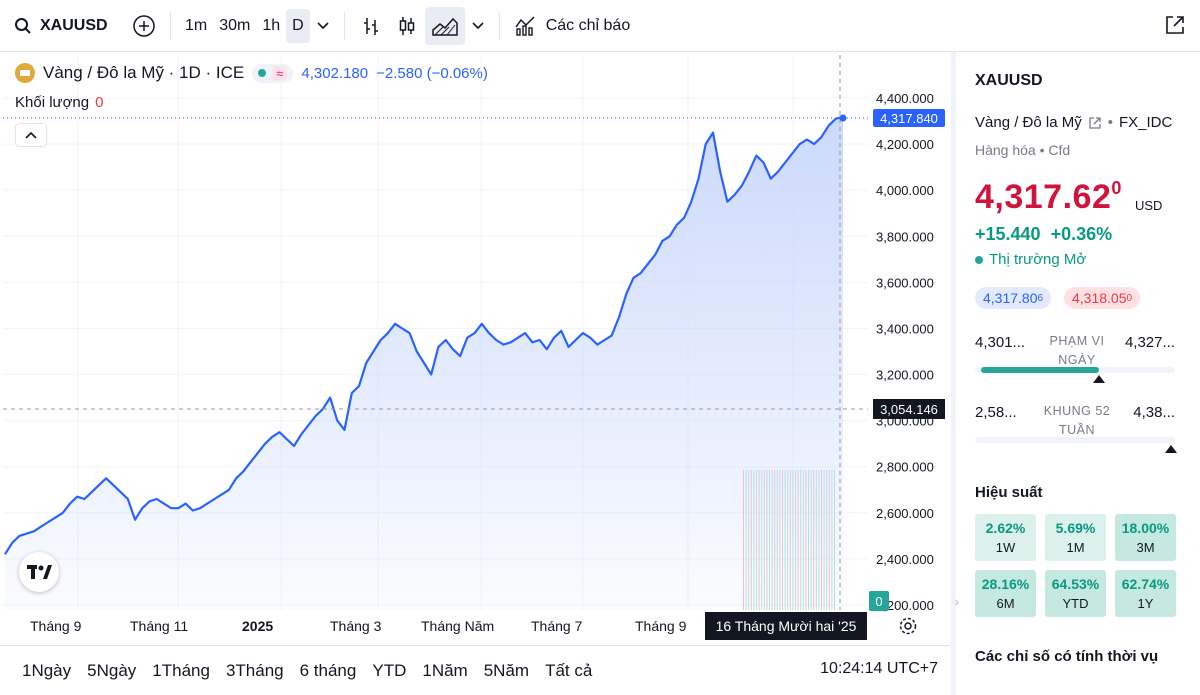 The image size is (1200, 695). I want to click on symbol-label: XAUUSD, so click(74, 25).